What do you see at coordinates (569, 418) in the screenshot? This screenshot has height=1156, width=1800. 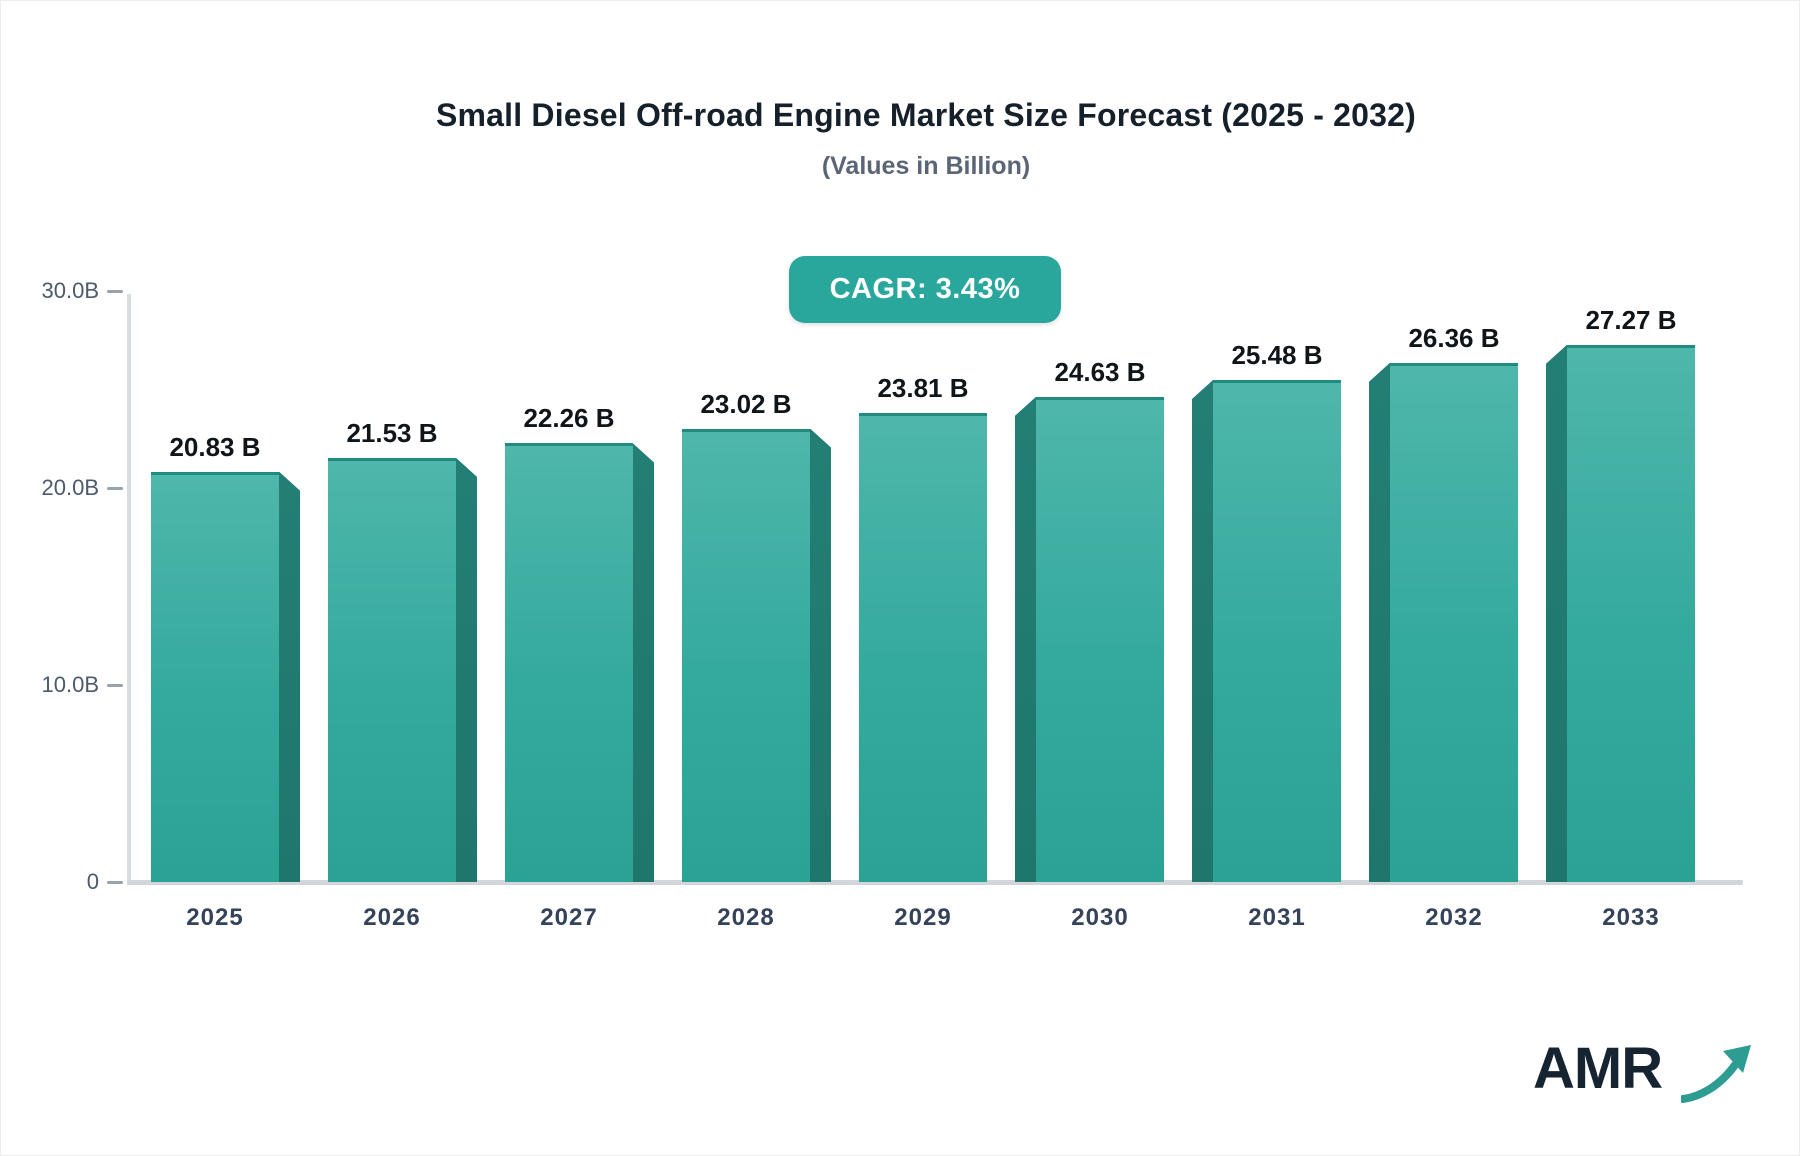 I see `bar-value-label: 22.26 B` at bounding box center [569, 418].